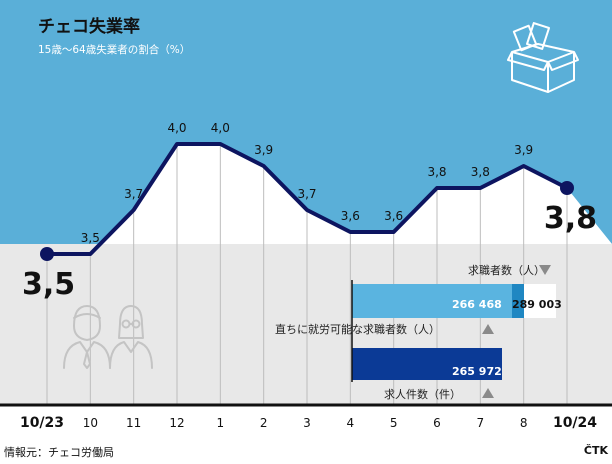  What do you see at coordinates (506, 270) in the screenshot?
I see `bar-label-job-seekers: 求職者数（人）` at bounding box center [506, 270].